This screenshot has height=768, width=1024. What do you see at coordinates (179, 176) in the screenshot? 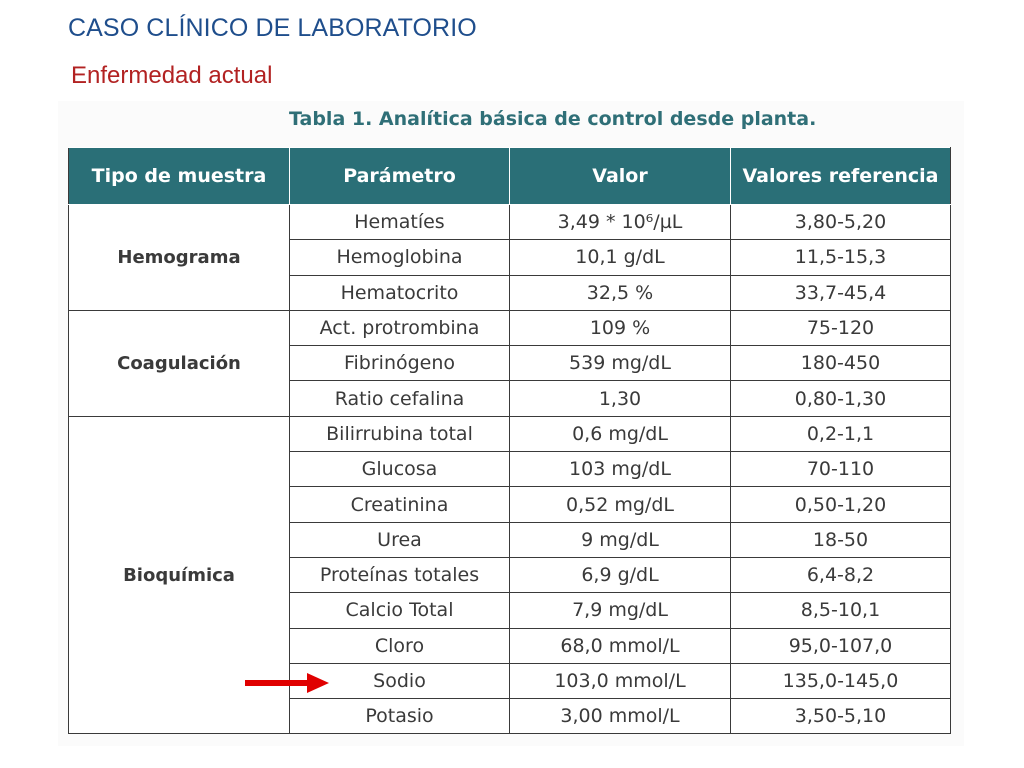
I see `header-tipo-muestra: Tipo de muestra` at bounding box center [179, 176].